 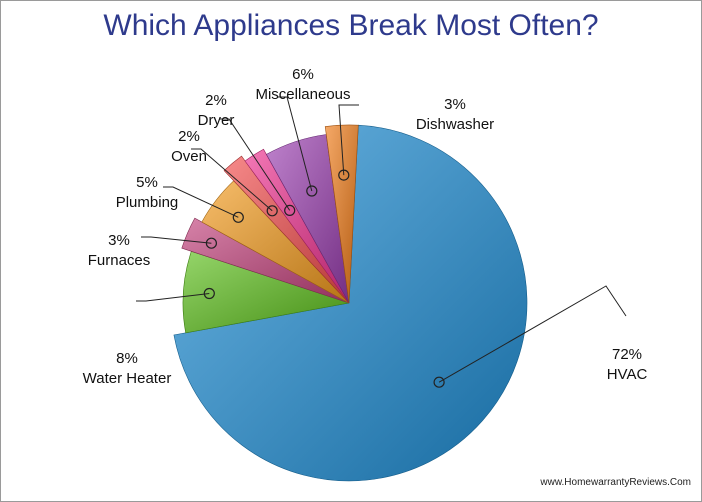 What do you see at coordinates (265, 260) in the screenshot?
I see `pie-slice-furnaces` at bounding box center [265, 260].